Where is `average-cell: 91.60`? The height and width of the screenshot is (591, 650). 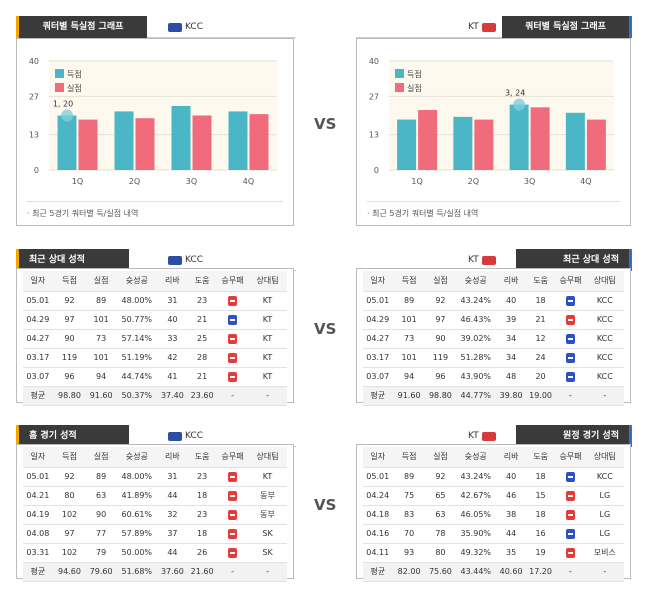 average-cell: 91.60 is located at coordinates (101, 396).